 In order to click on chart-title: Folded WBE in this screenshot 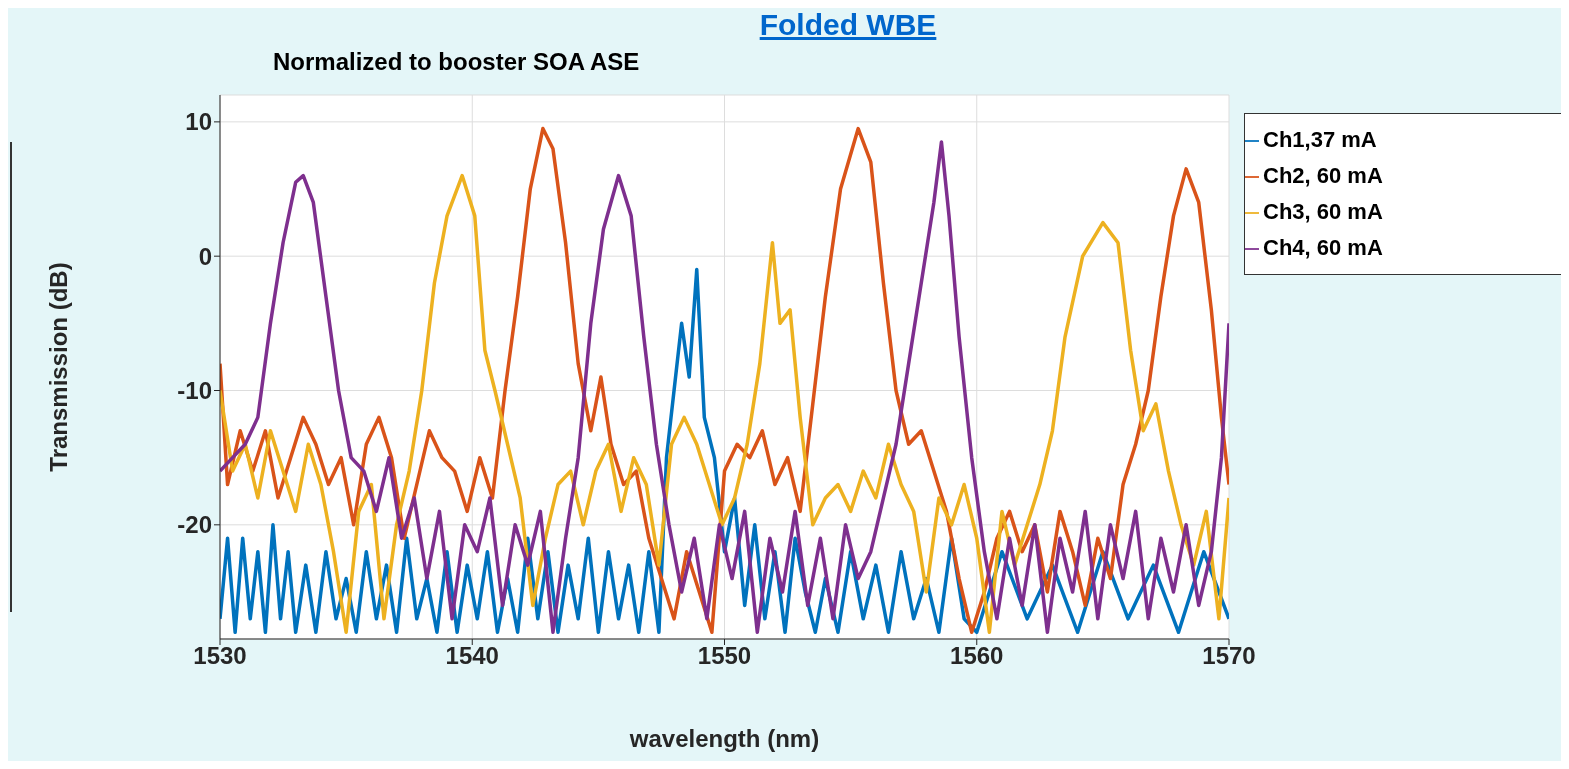, I will do `click(848, 25)`.